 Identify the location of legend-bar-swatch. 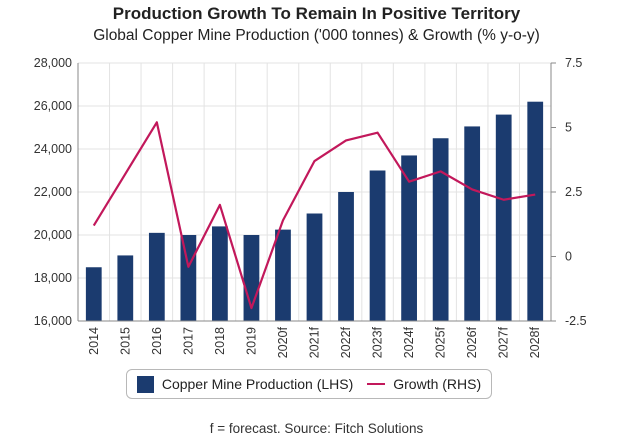
(145, 384).